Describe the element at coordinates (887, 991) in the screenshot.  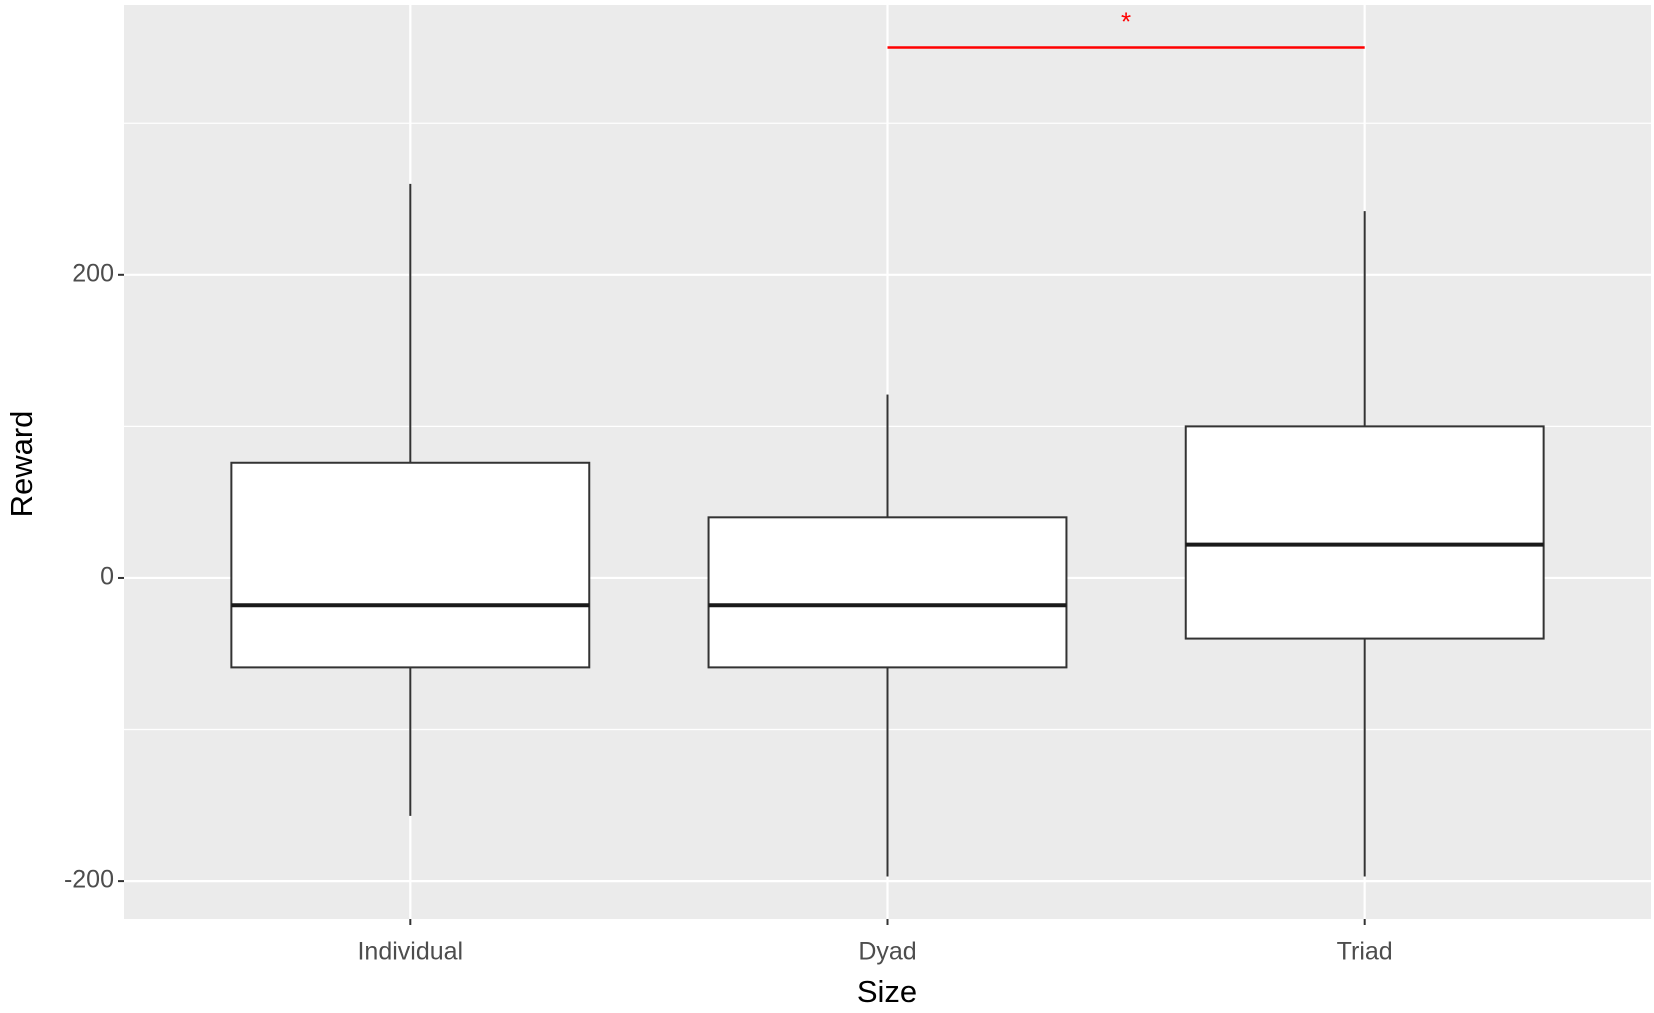
I see `x-axis-title: Size` at that location.